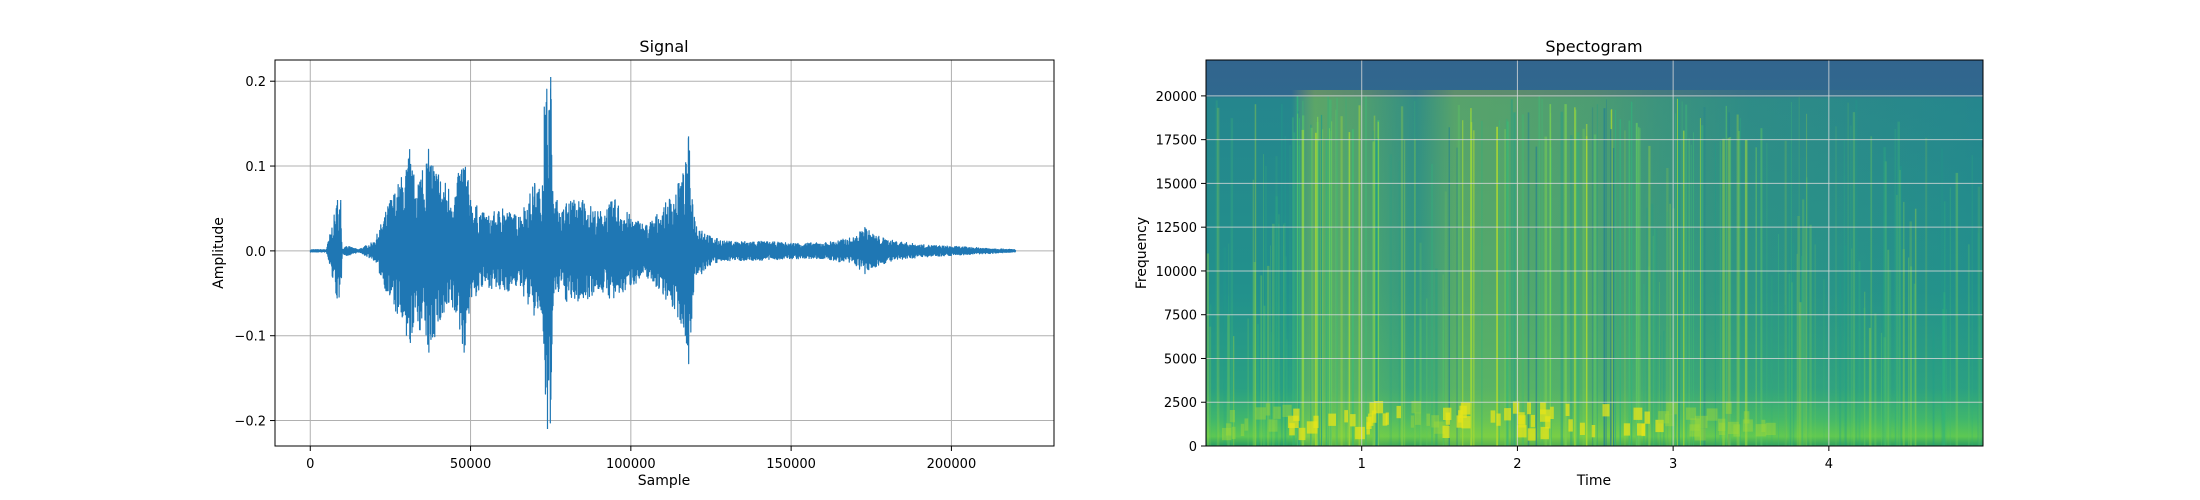 This screenshot has width=2200, height=500. Describe the element at coordinates (310, 464) in the screenshot. I see `signal-x-tick-label: 0` at that location.